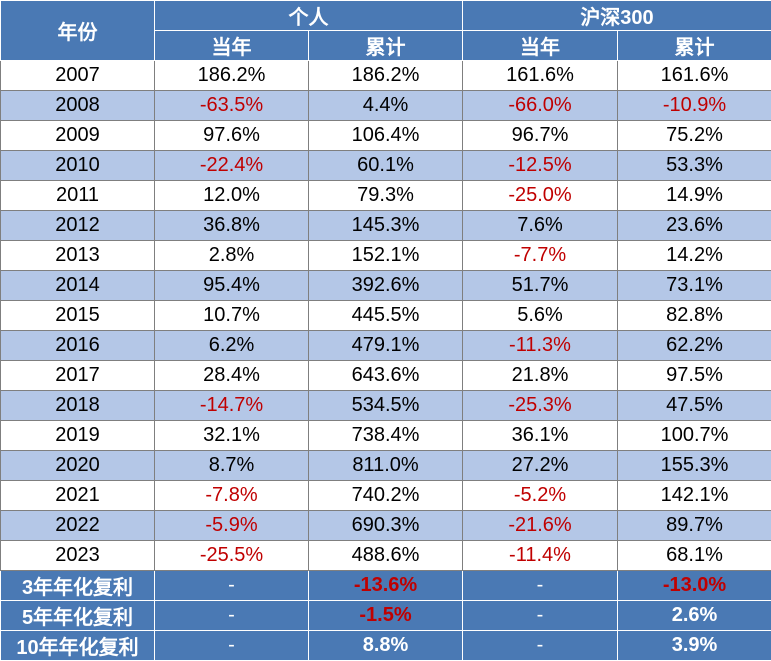 The image size is (771, 661). I want to click on index-annual-cell: 21.8%, so click(540, 375).